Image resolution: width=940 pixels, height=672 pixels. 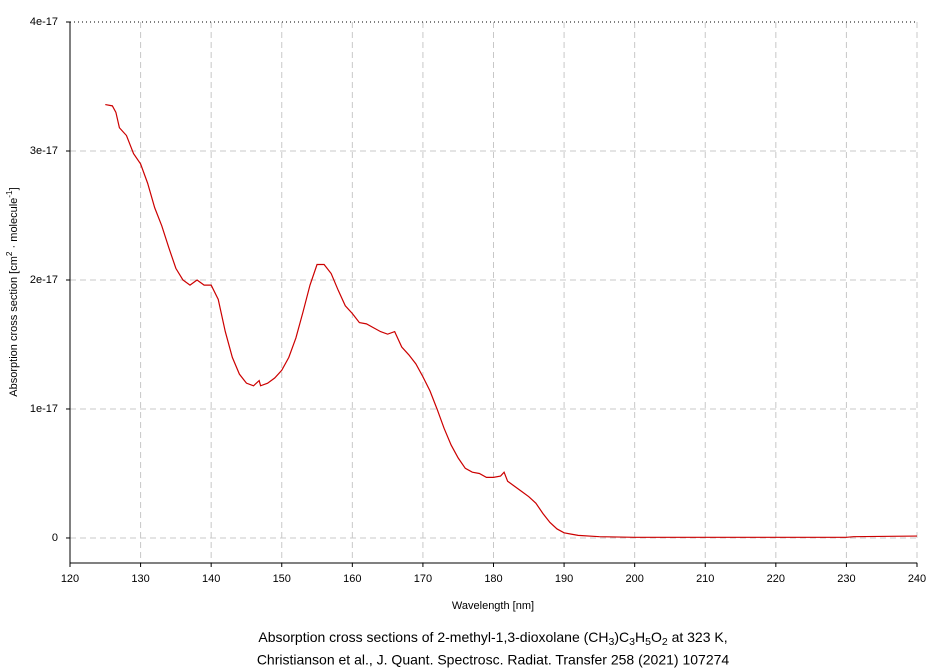 I want to click on x-tick-label: 210, so click(x=705, y=579).